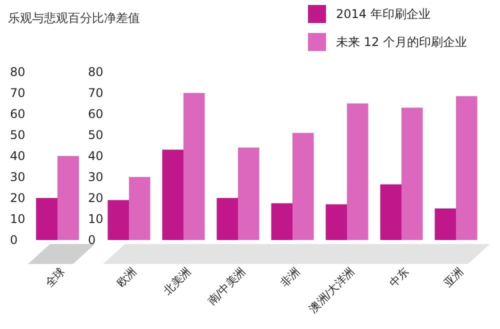 Image resolution: width=500 pixels, height=329 pixels. Describe the element at coordinates (290, 277) in the screenshot. I see `x-tick-label: 非洲` at that location.